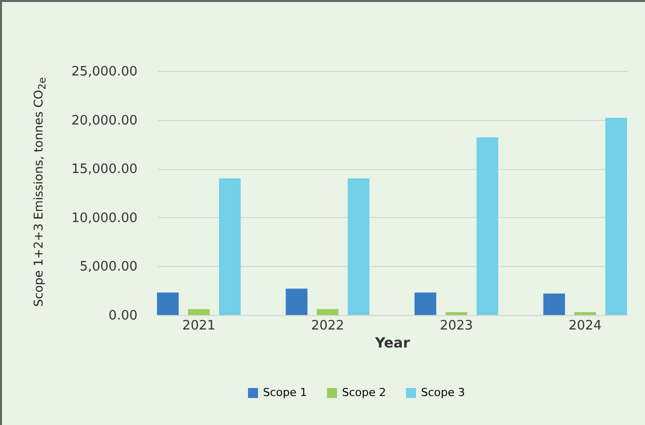  Describe the element at coordinates (104, 72) in the screenshot. I see `y-tick-label: 25,000.00` at that location.